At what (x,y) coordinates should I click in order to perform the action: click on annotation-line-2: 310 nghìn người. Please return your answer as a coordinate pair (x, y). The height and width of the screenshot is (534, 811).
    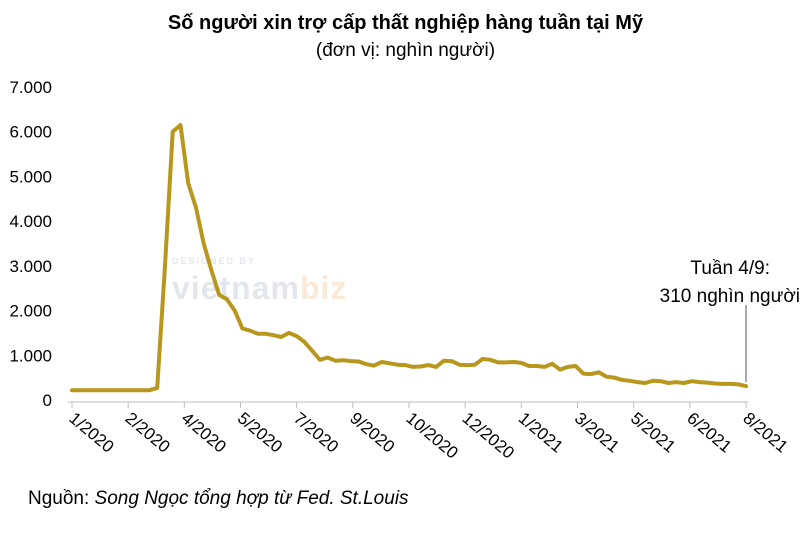
    Looking at the image, I should click on (730, 296).